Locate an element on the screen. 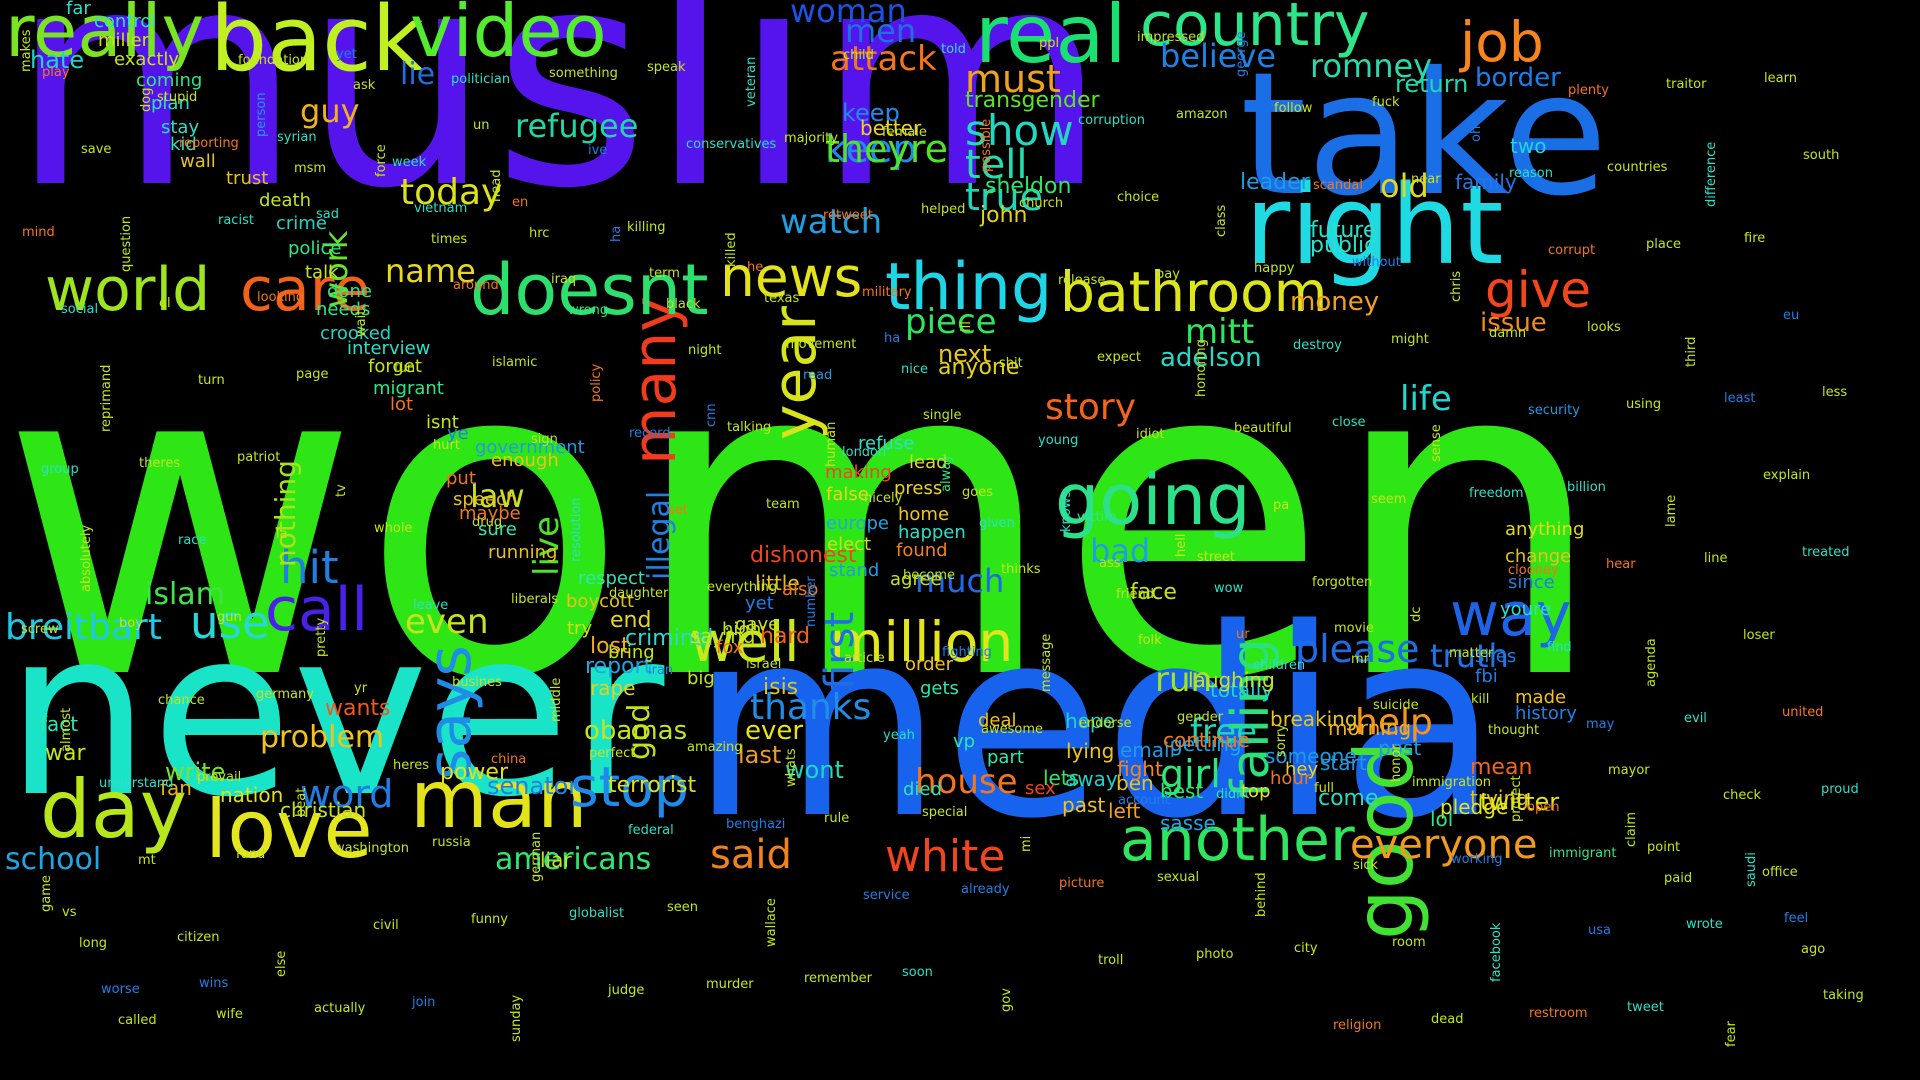 The width and height of the screenshot is (1920, 1080). word-theyre: theyre is located at coordinates (887, 149).